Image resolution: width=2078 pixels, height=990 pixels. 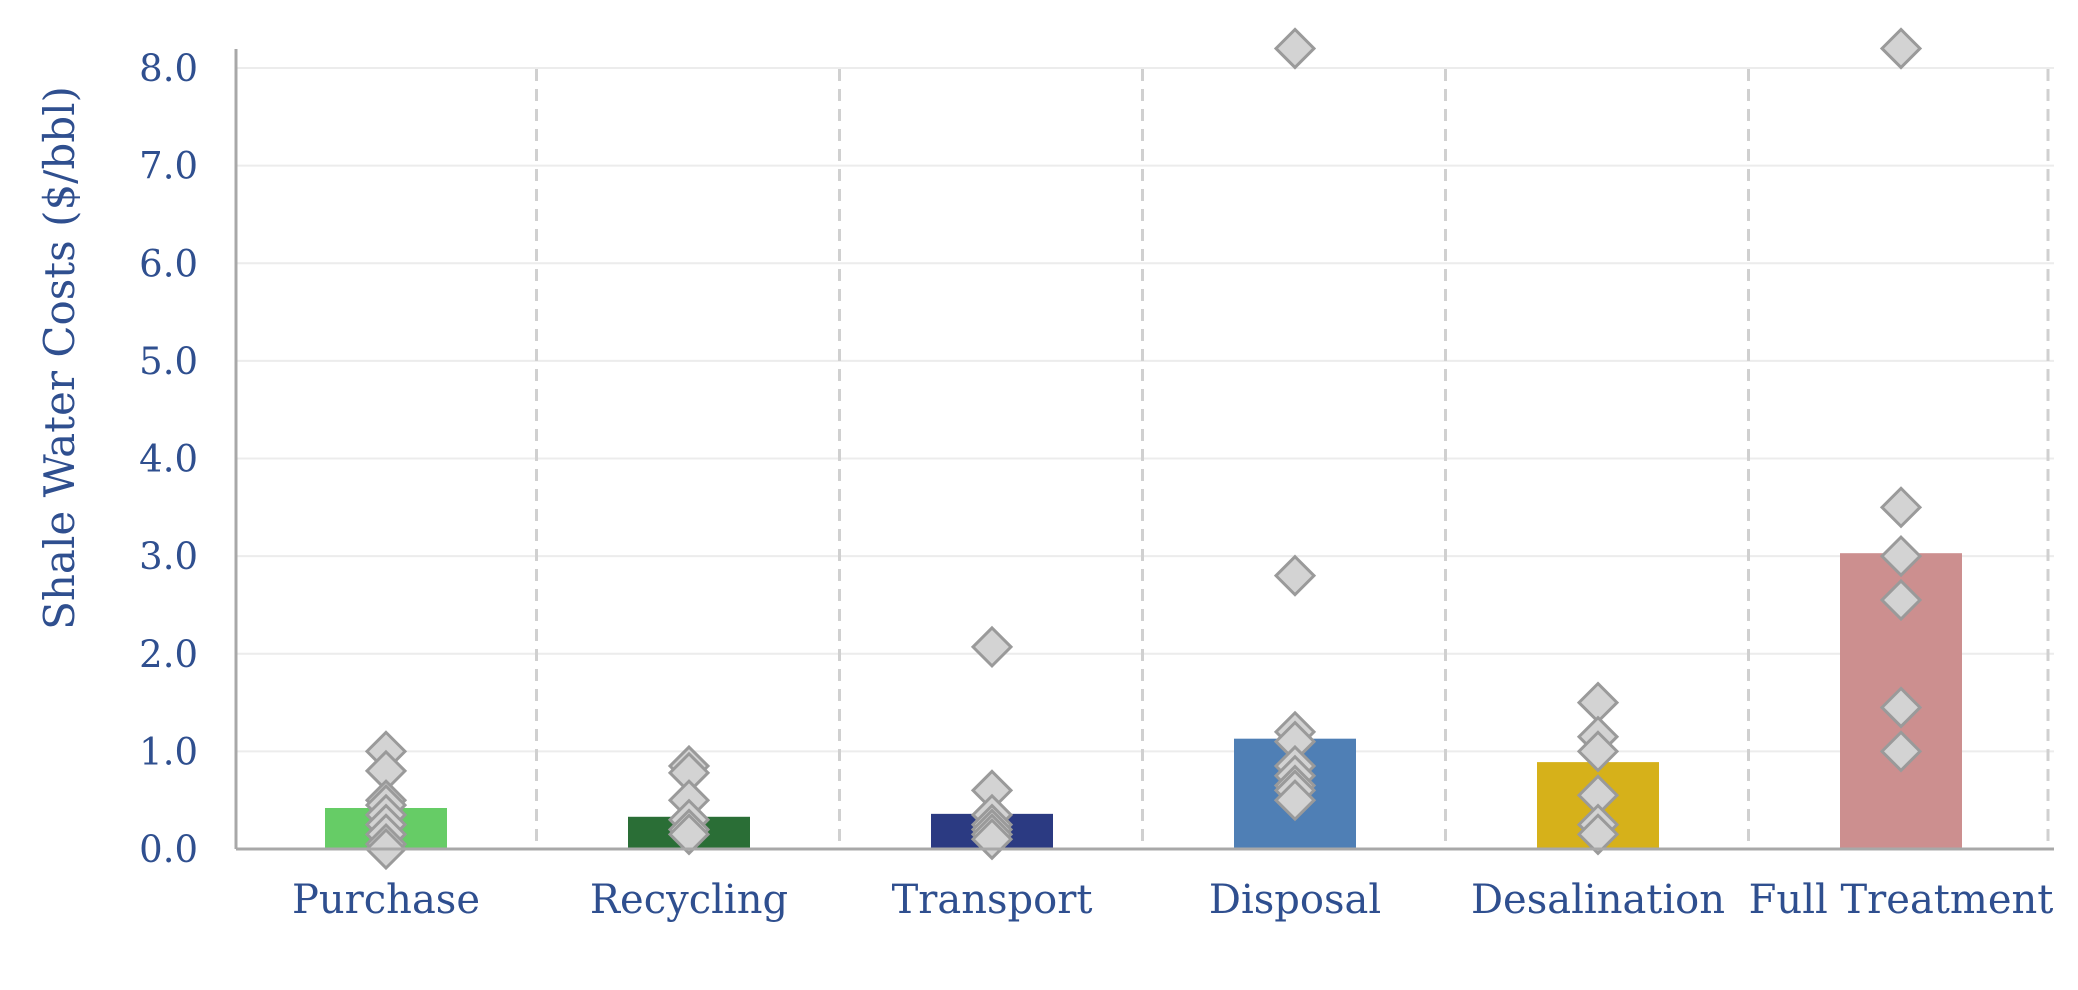 I want to click on x-category-label: Purchase, so click(x=386, y=900).